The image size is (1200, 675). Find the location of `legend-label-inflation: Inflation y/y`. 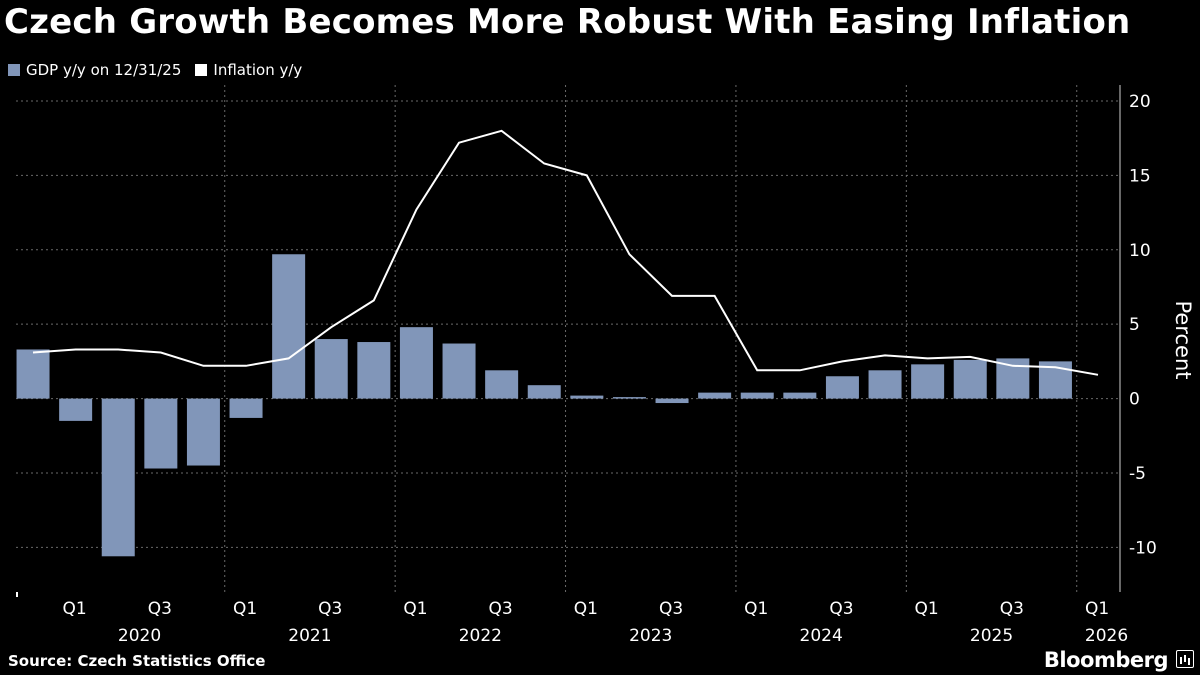

legend-label-inflation: Inflation y/y is located at coordinates (258, 70).